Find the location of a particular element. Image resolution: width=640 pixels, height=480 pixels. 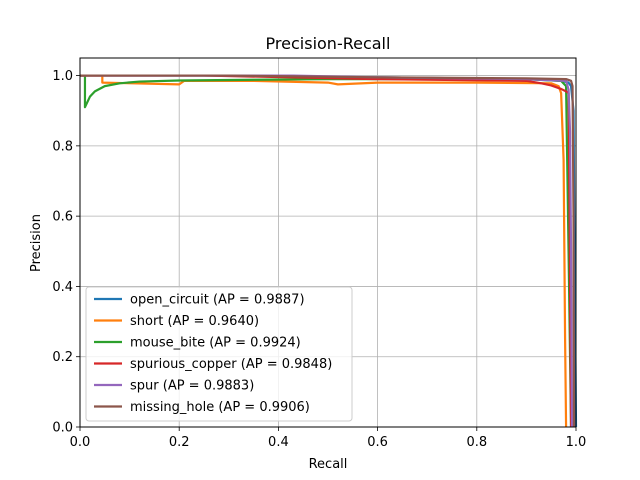

y-tick-label: 0.2 is located at coordinates (62, 357).